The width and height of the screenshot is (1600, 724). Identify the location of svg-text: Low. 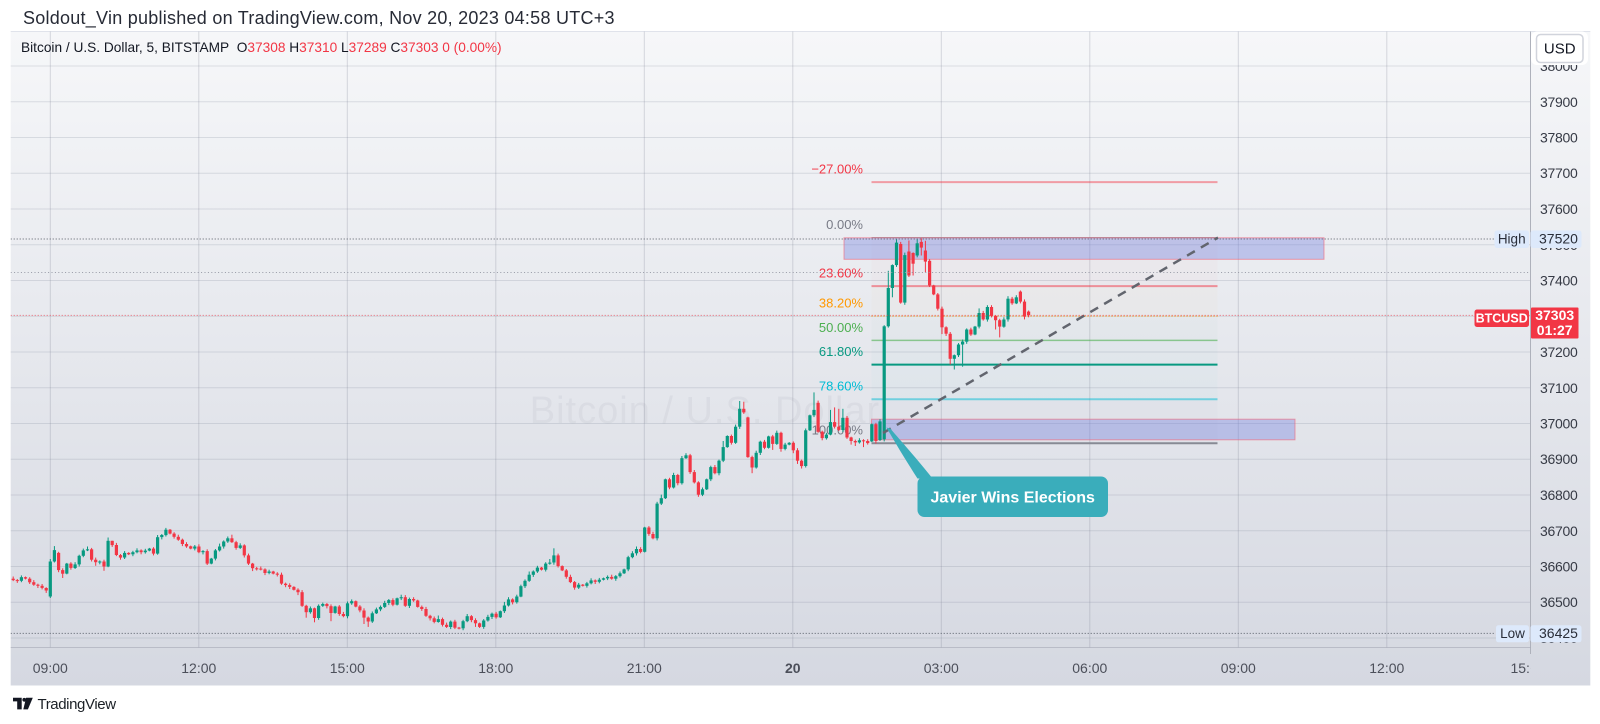
(1512, 633).